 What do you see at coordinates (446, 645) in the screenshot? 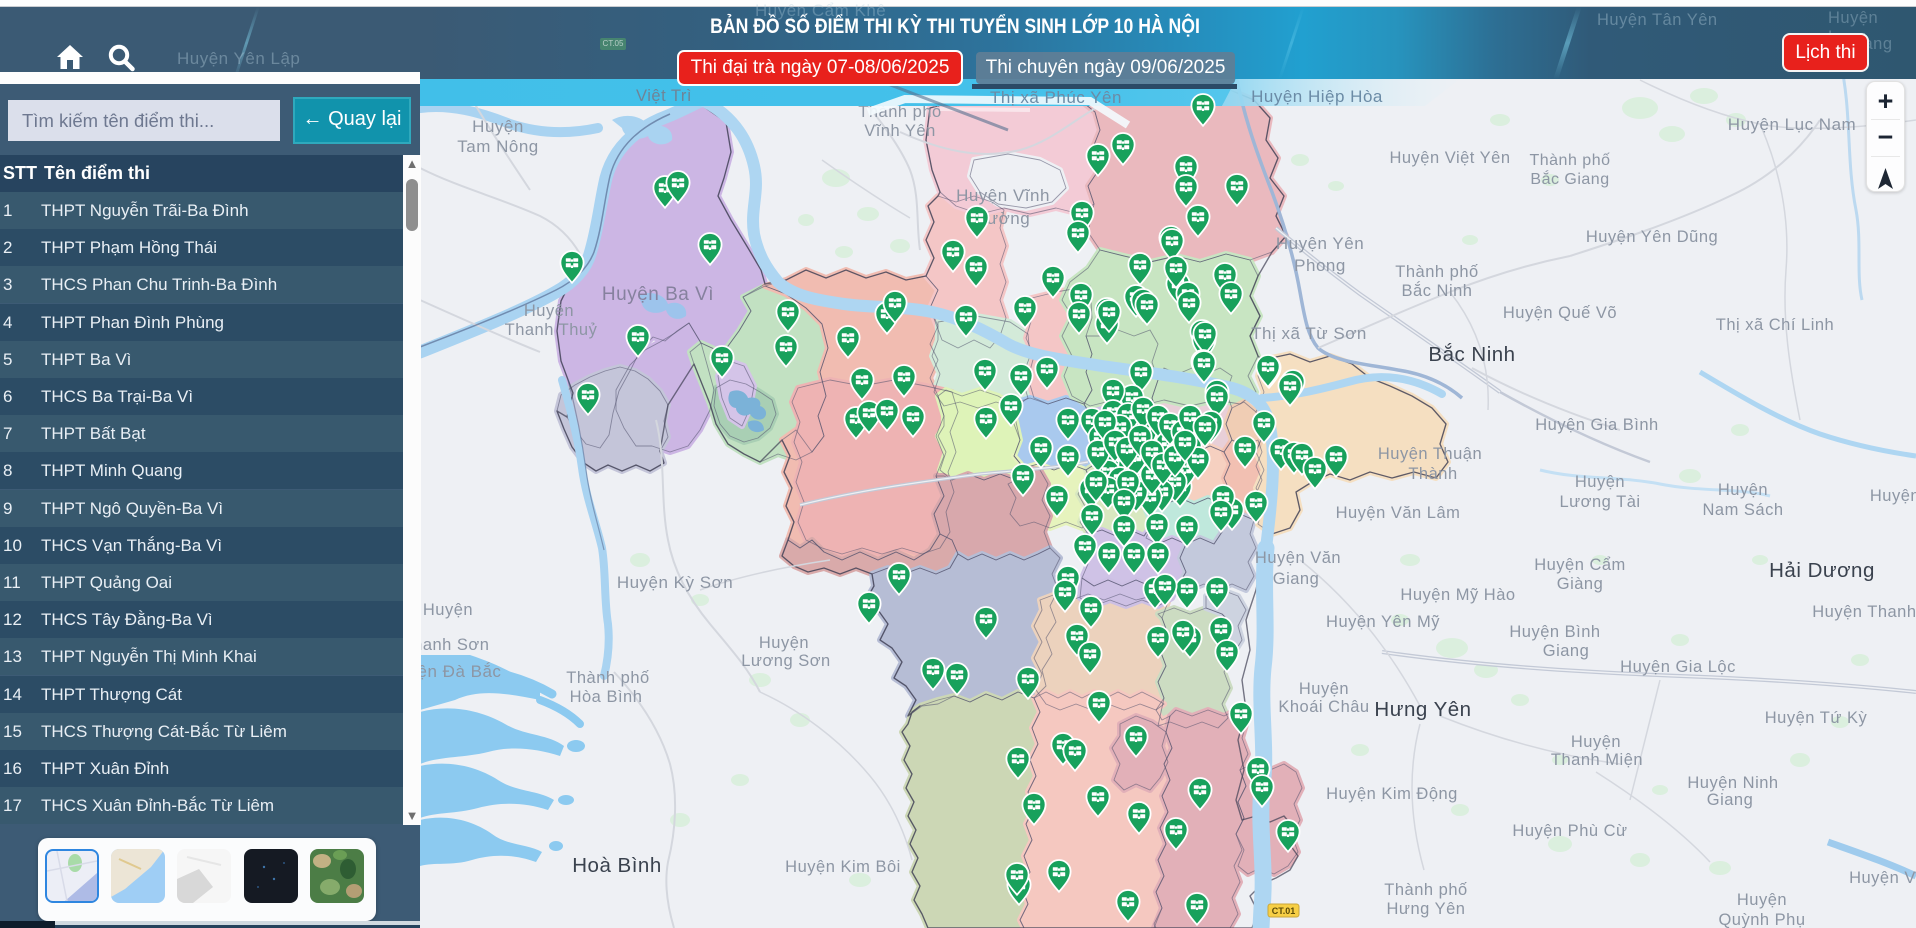
I see `svg-text: Thanh Sơn` at bounding box center [446, 645].